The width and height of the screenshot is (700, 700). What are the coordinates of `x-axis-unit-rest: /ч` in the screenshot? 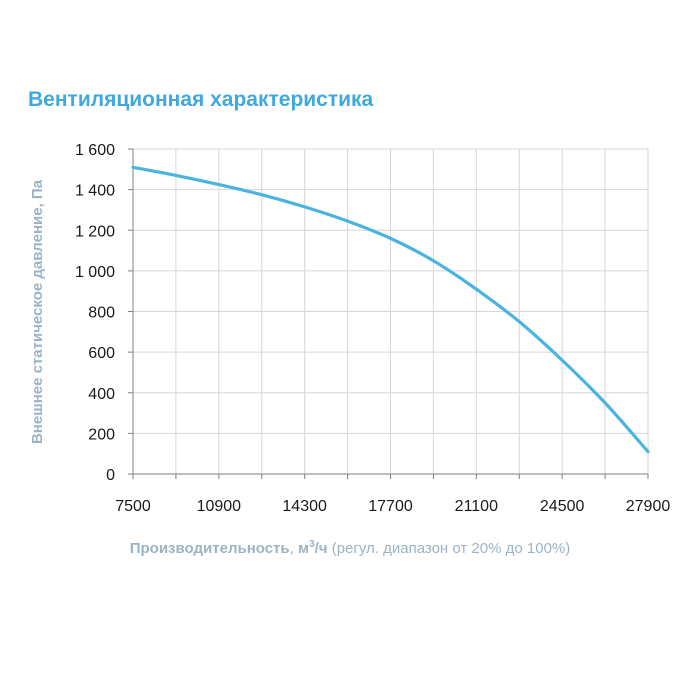 It's located at (321, 548).